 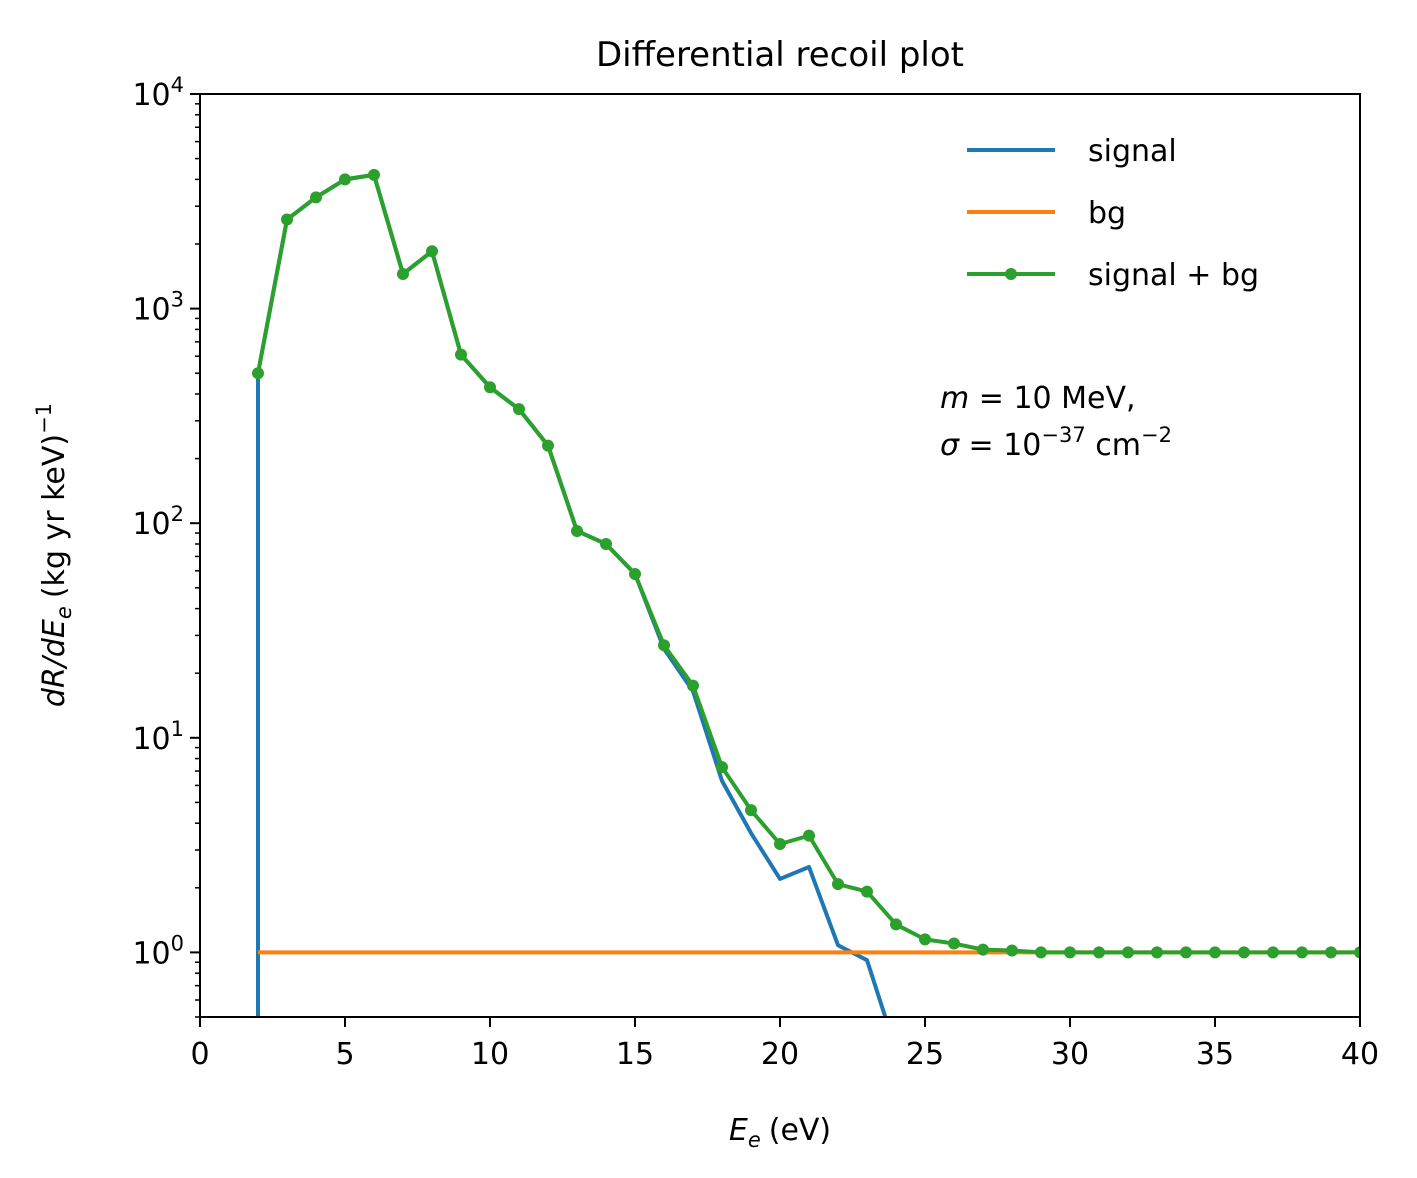 I want to click on x-tick-label: 0, so click(x=199, y=1054).